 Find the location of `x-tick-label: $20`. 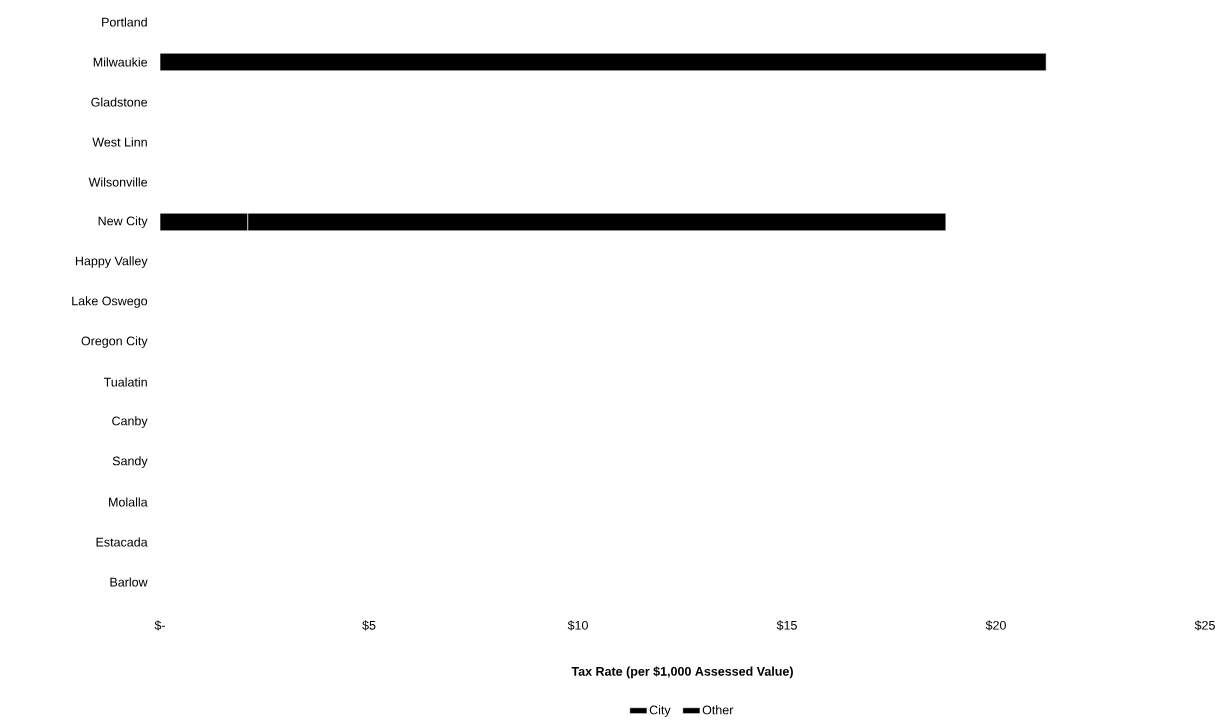

x-tick-label: $20 is located at coordinates (995, 625).